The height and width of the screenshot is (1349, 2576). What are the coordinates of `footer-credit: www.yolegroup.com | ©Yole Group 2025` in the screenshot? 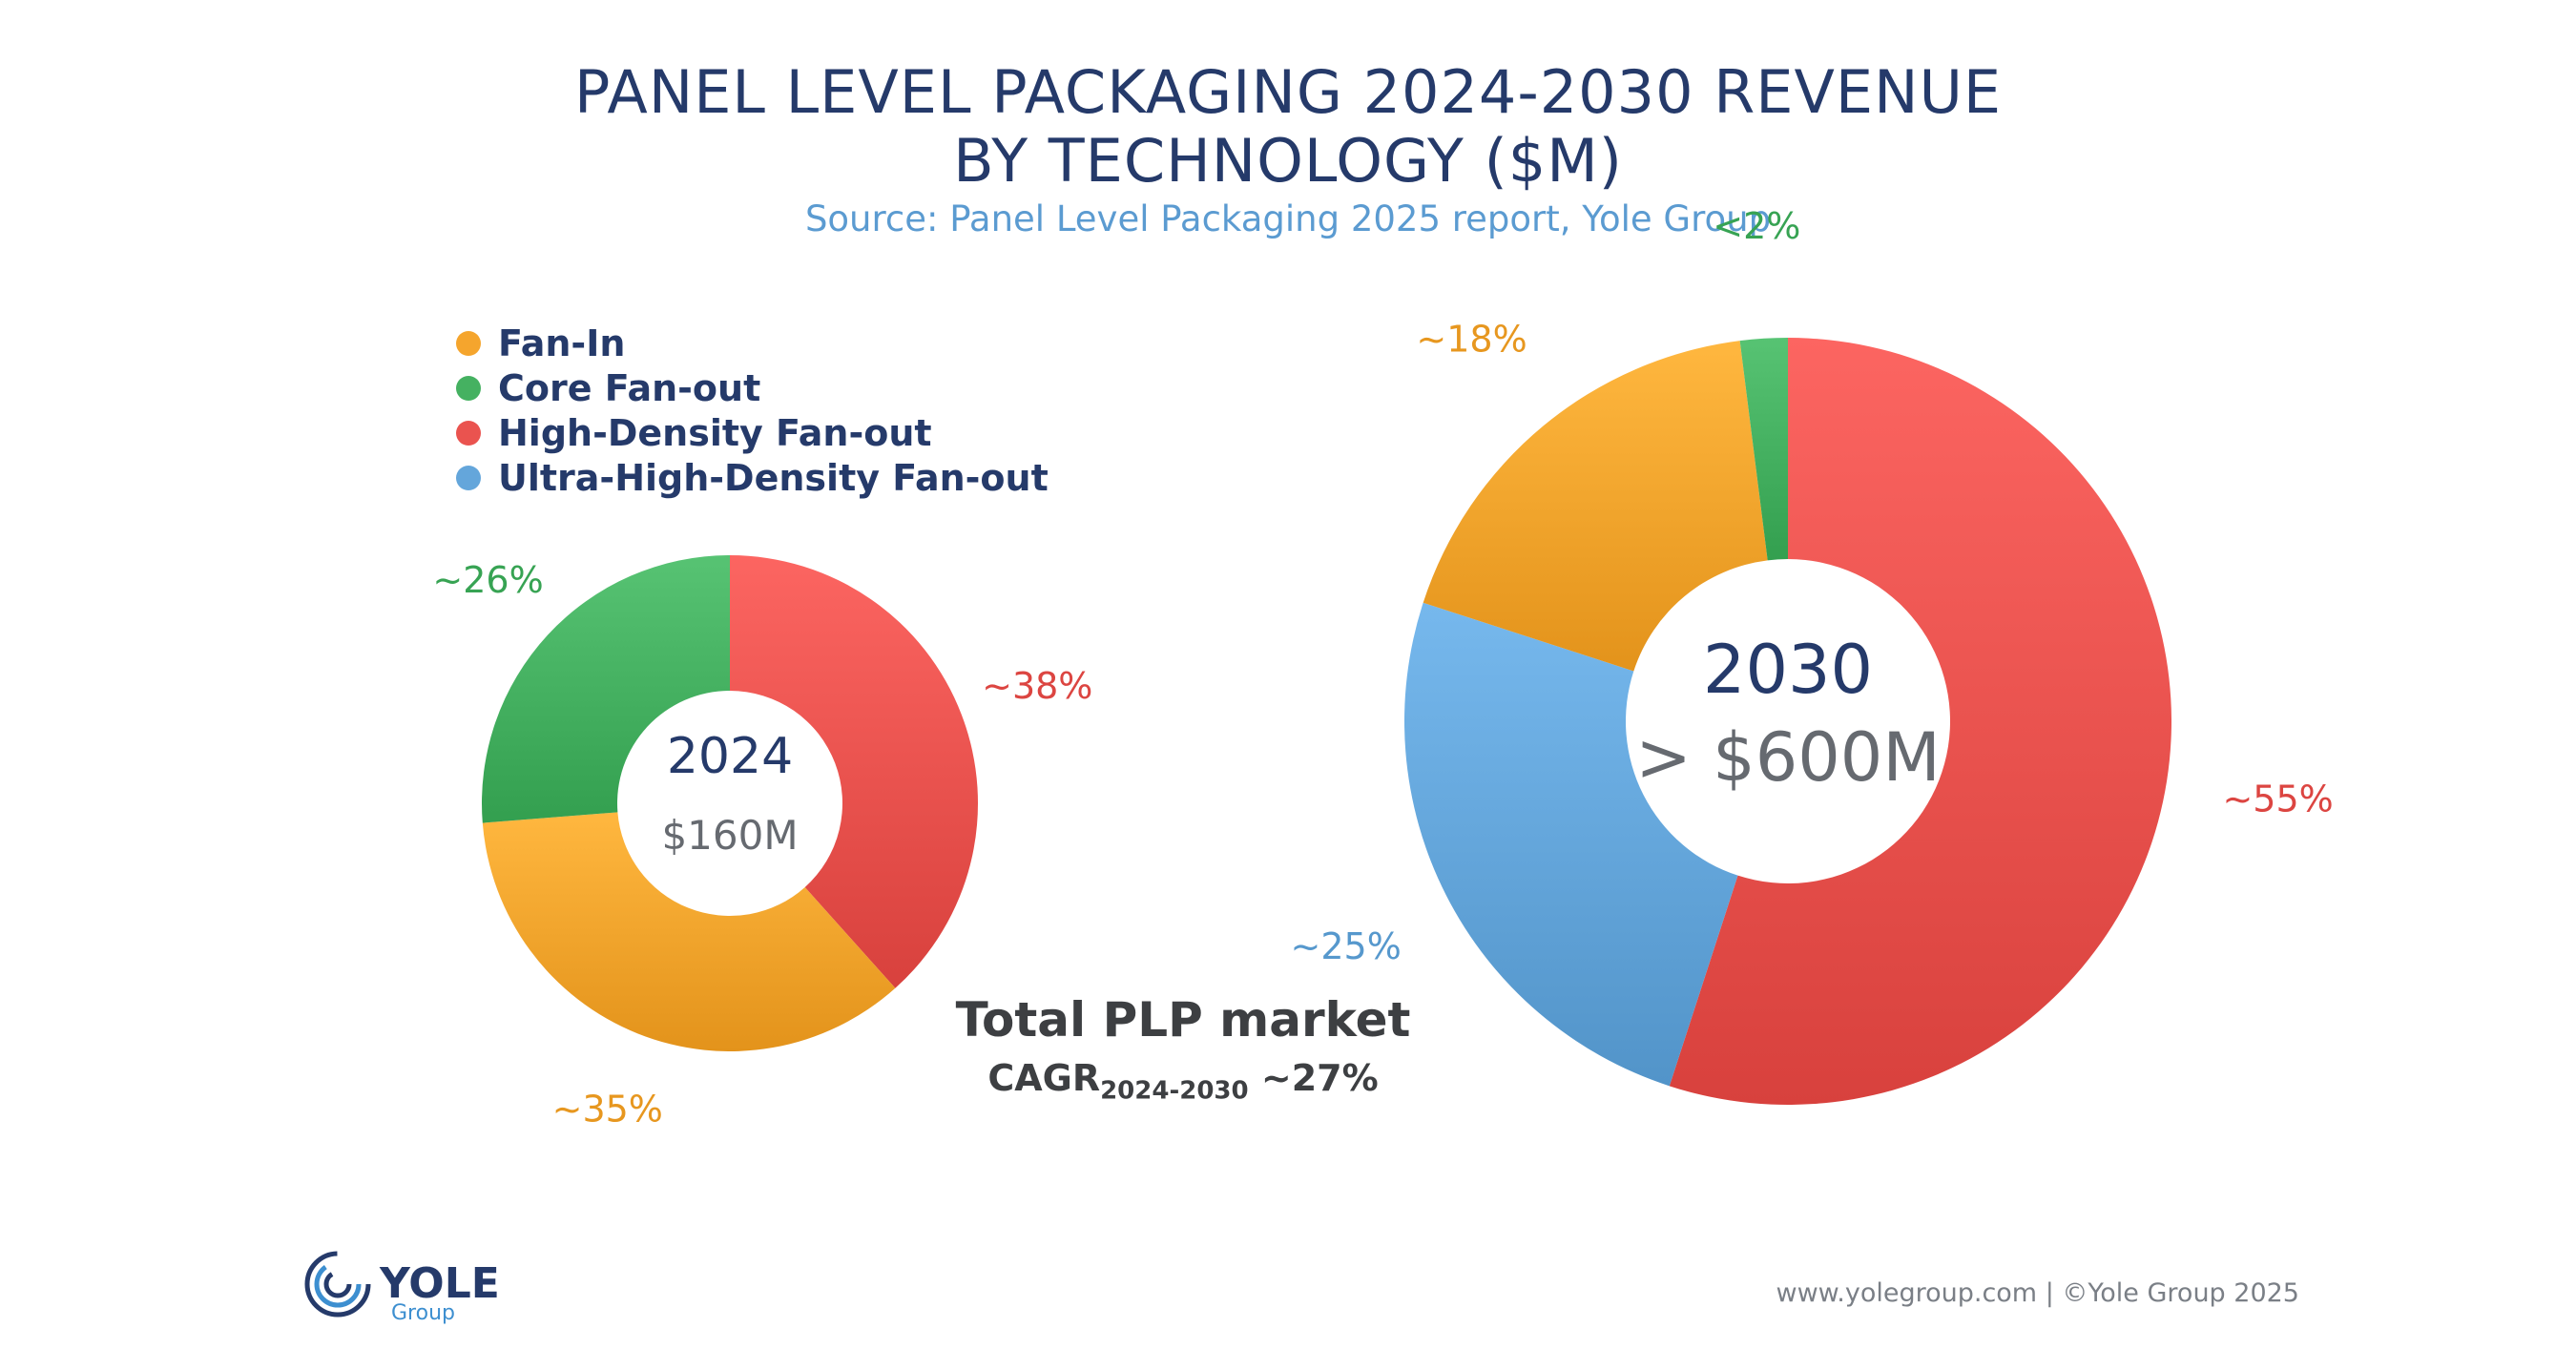 It's located at (2037, 1293).